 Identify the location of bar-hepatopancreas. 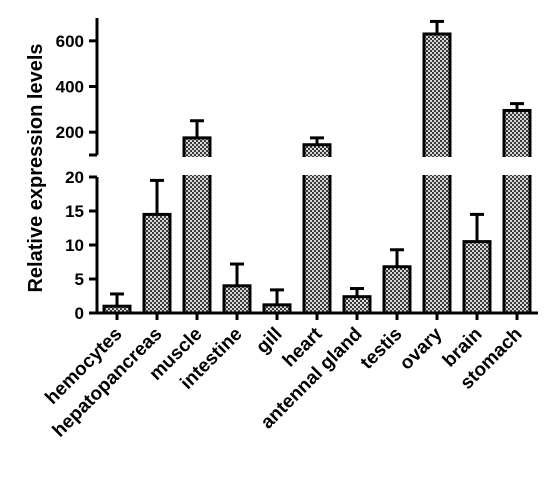
(157, 263).